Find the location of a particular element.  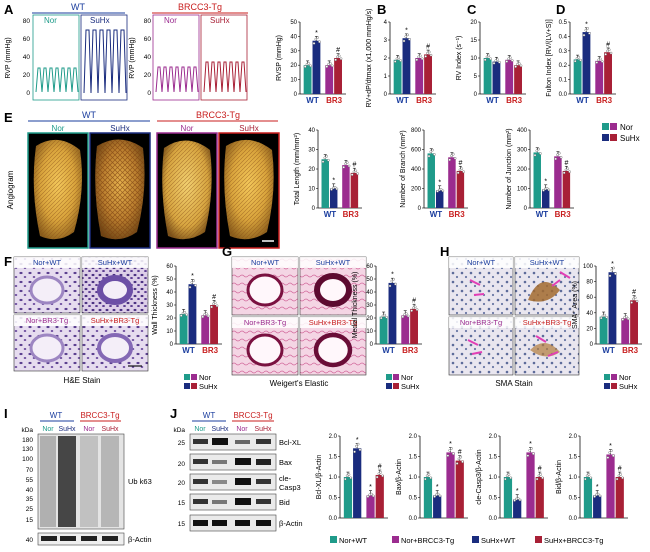

i-band-actin: β-Actin is located at coordinates (140, 539).